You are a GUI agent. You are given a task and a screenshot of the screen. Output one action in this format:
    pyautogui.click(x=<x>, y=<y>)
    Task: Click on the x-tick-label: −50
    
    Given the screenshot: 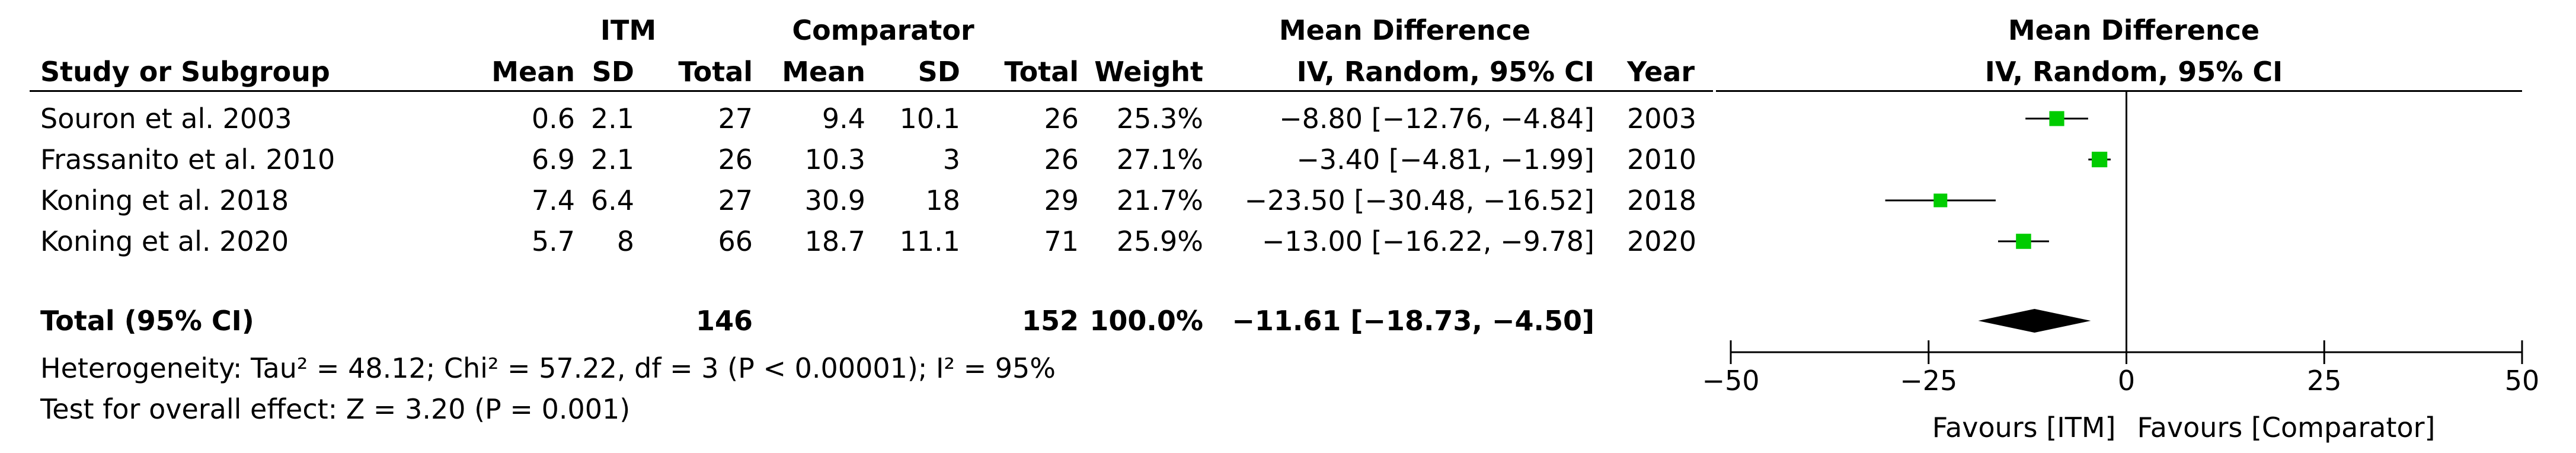 What is the action you would take?
    pyautogui.click(x=1730, y=381)
    